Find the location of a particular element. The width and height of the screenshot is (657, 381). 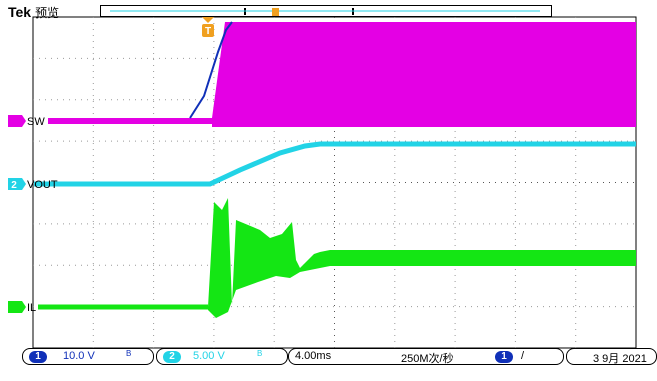

channel2-bandwidth-icon: B is located at coordinates (260, 353).